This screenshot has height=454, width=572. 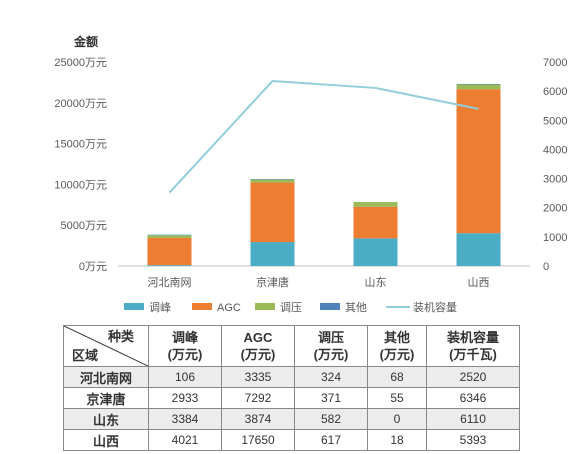 What do you see at coordinates (397, 440) in the screenshot?
I see `table-cell: 18` at bounding box center [397, 440].